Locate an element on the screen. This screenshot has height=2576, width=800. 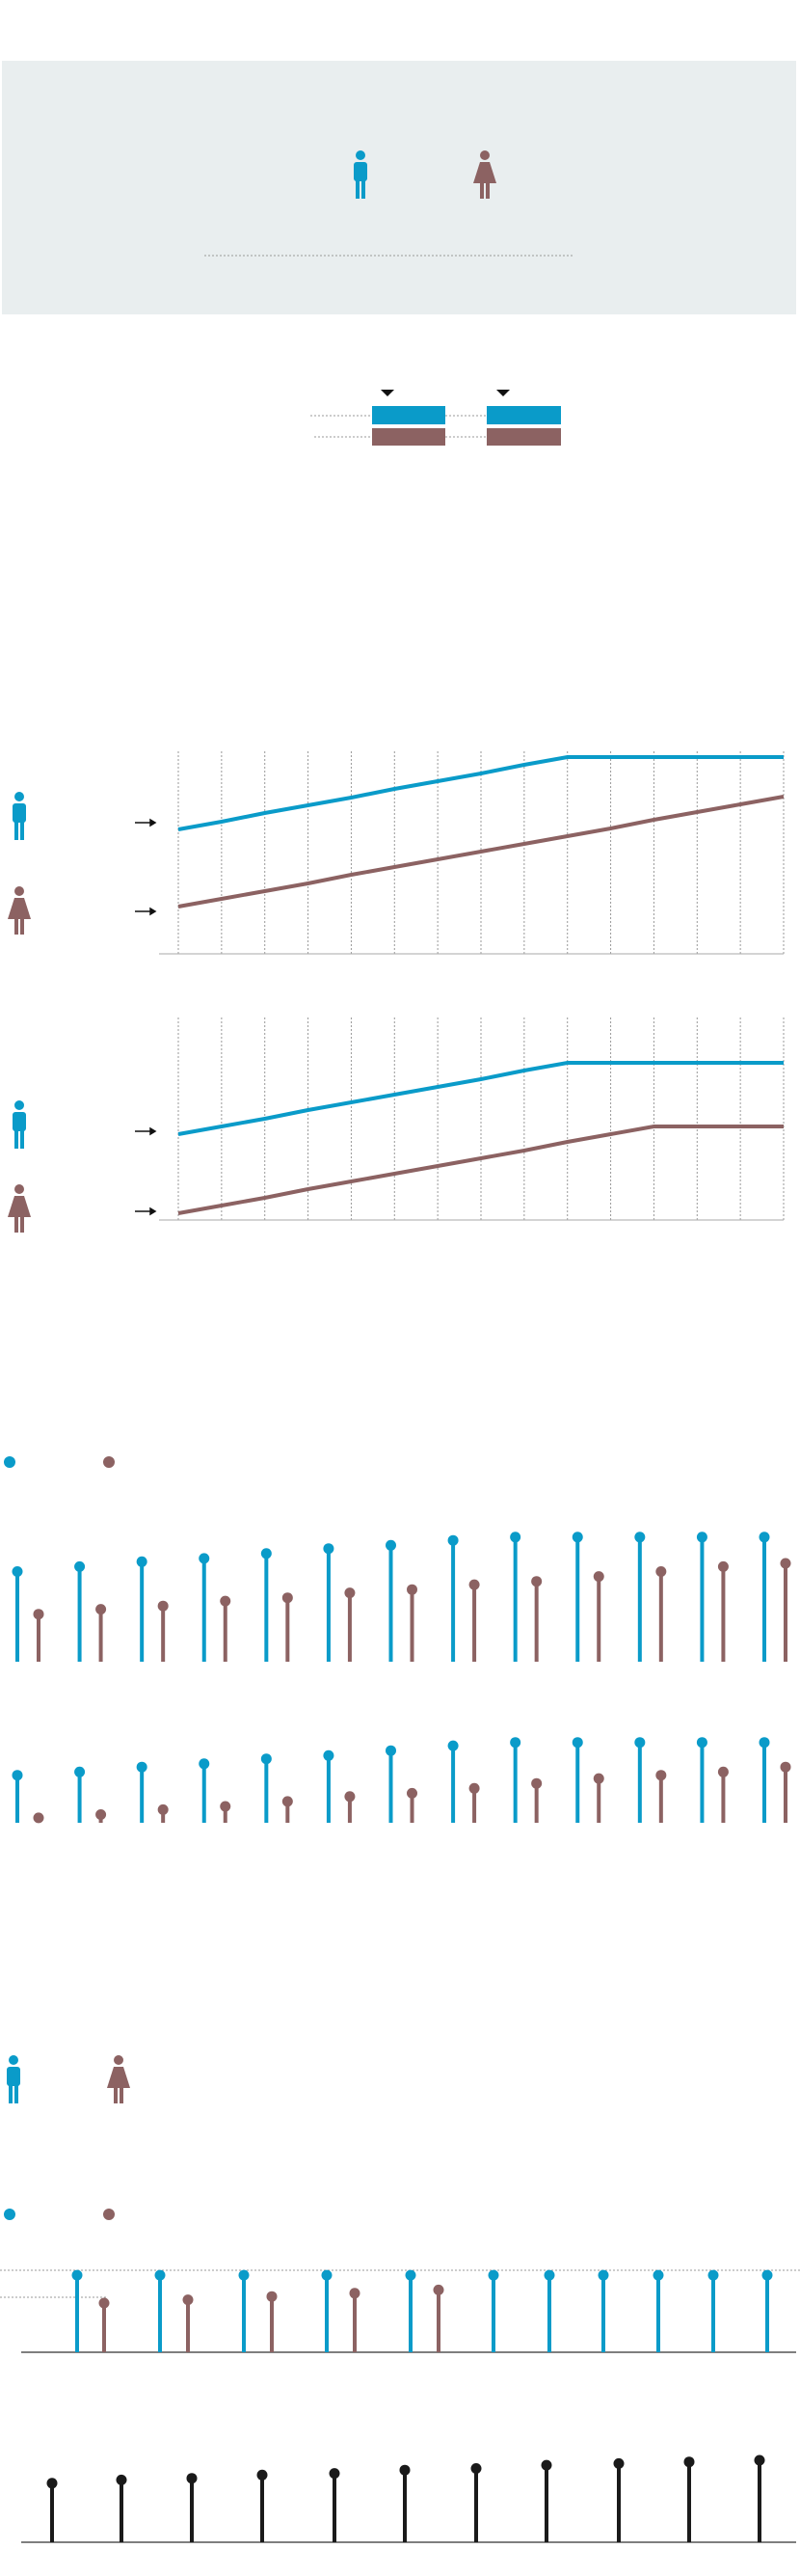
intro-panel is located at coordinates (399, 187).